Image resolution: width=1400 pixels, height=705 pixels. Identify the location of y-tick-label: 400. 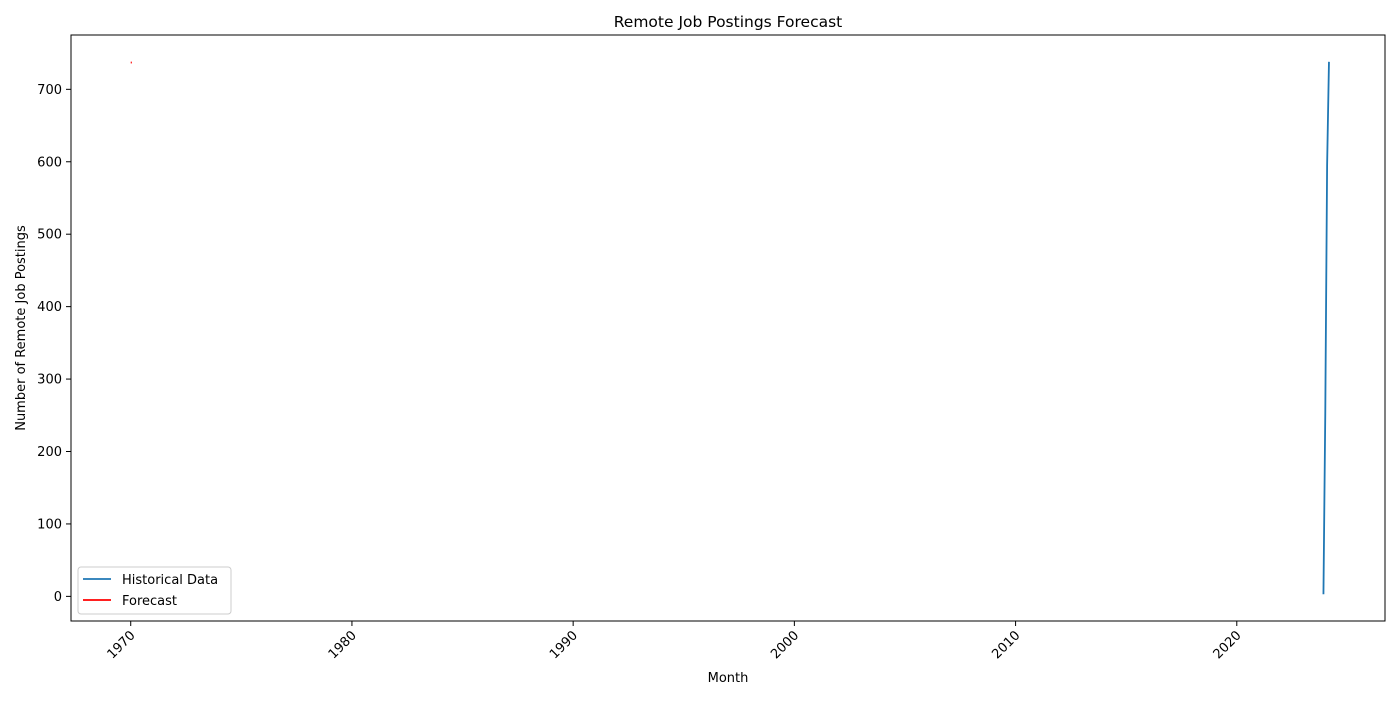
(49, 307).